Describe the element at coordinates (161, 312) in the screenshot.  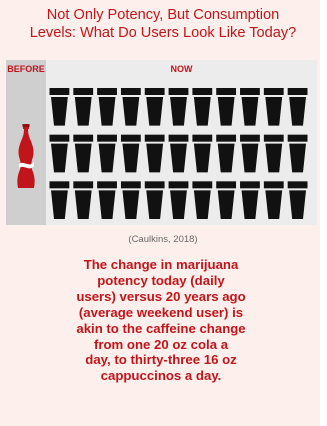
I see `message-line: (average weekend user) is` at that location.